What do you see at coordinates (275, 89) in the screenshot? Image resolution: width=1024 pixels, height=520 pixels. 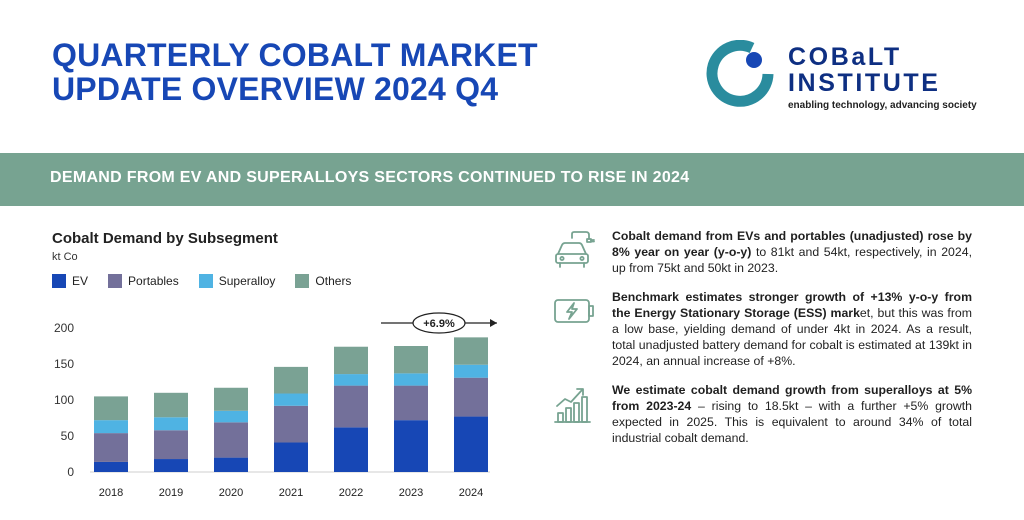 I see `title-line-2: UPDATE OVERVIEW 2024 Q4` at bounding box center [275, 89].